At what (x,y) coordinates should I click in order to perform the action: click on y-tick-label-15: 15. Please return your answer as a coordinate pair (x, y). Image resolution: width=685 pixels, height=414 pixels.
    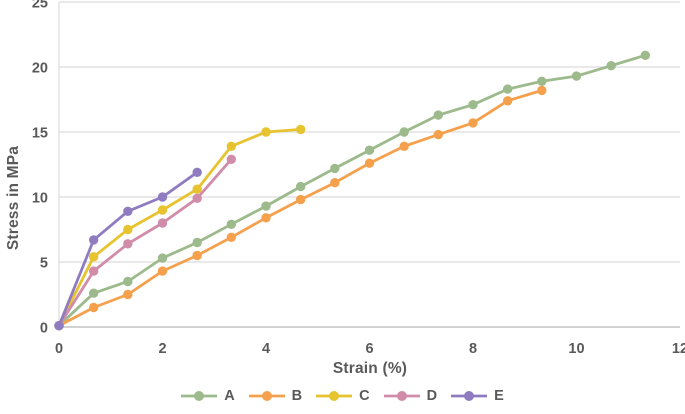
    Looking at the image, I should click on (40, 134).